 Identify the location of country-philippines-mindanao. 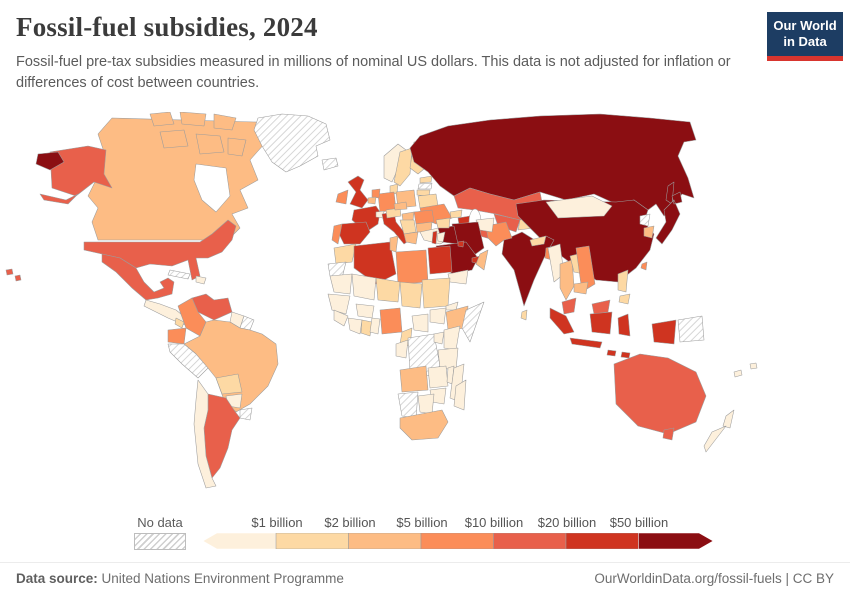
(624, 299).